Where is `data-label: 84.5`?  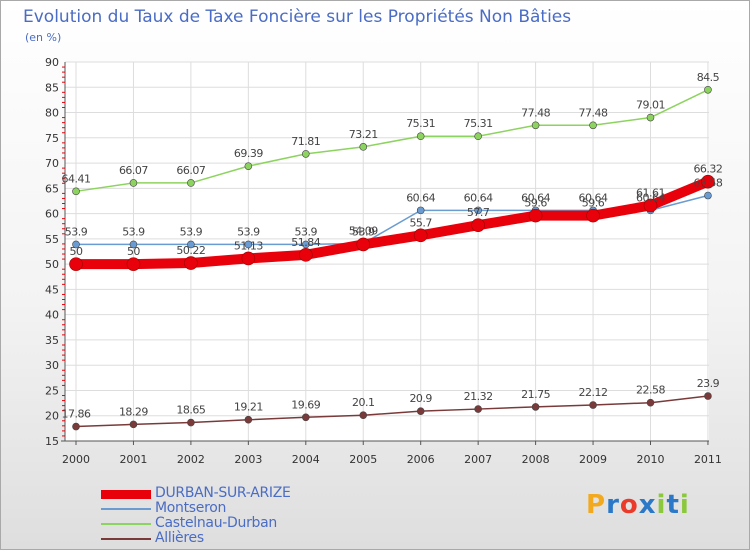
data-label: 84.5 is located at coordinates (708, 77).